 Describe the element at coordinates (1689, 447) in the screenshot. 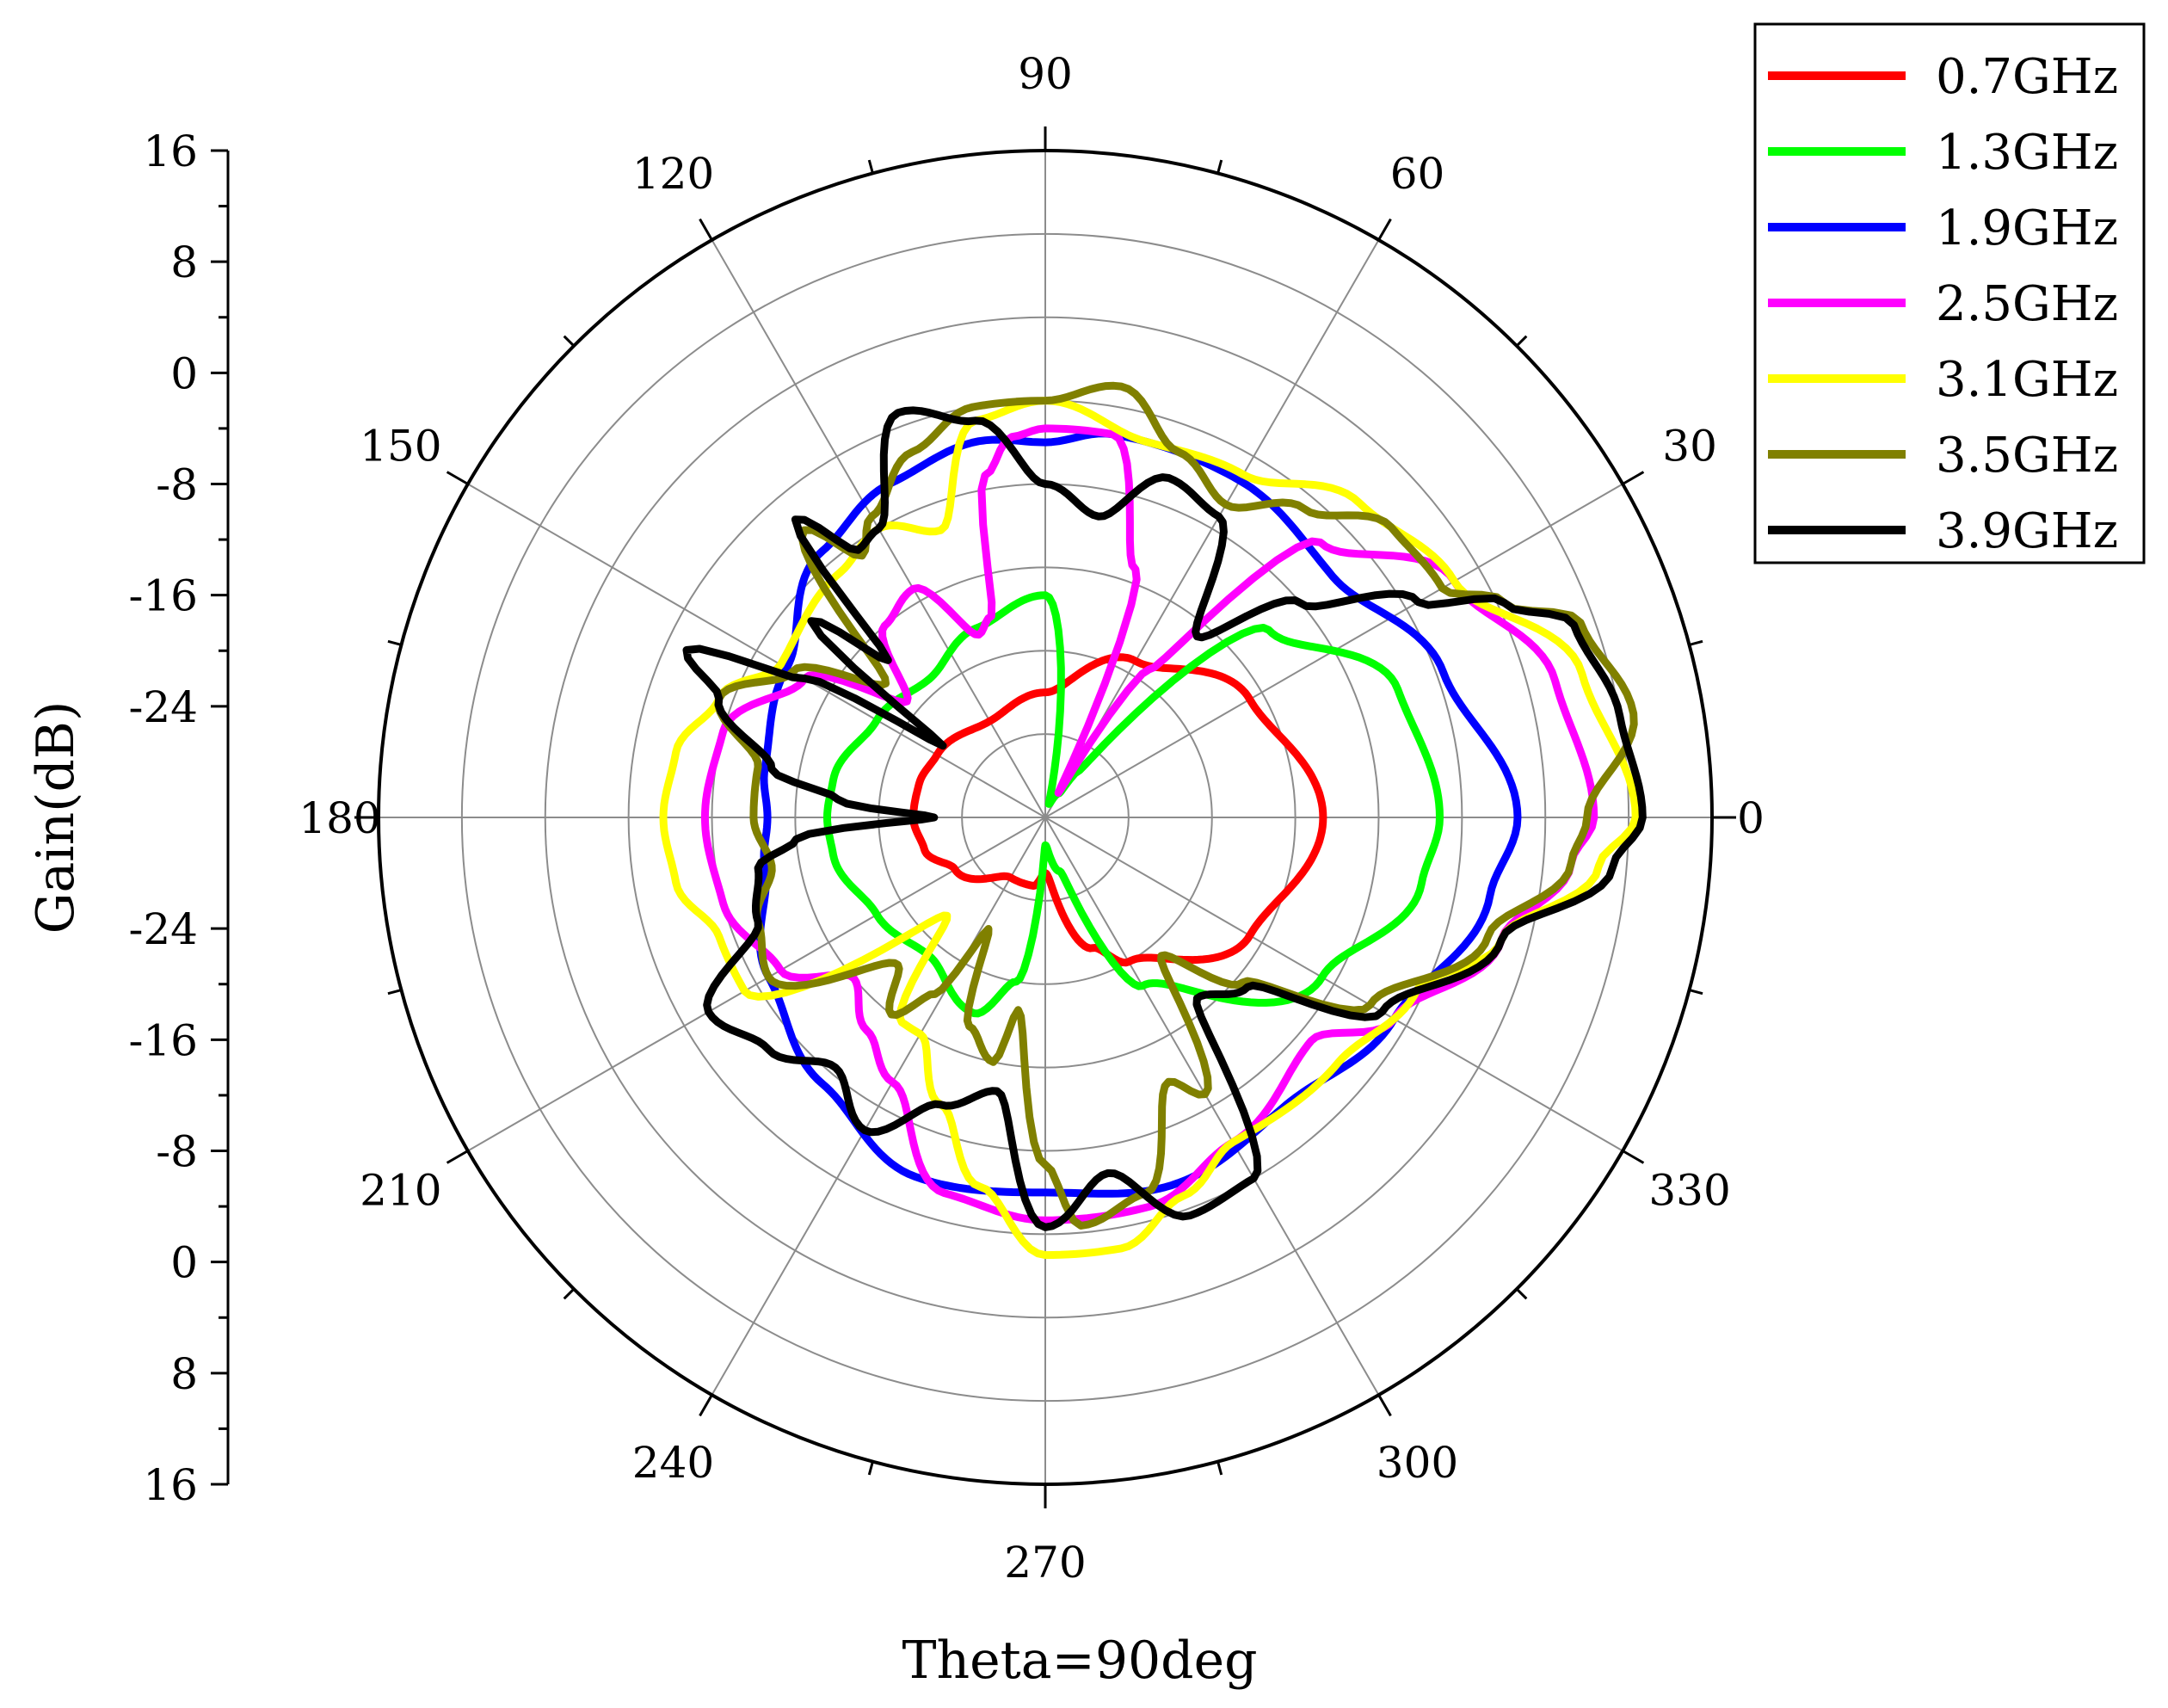

I see `angle-tick-label: 30` at that location.